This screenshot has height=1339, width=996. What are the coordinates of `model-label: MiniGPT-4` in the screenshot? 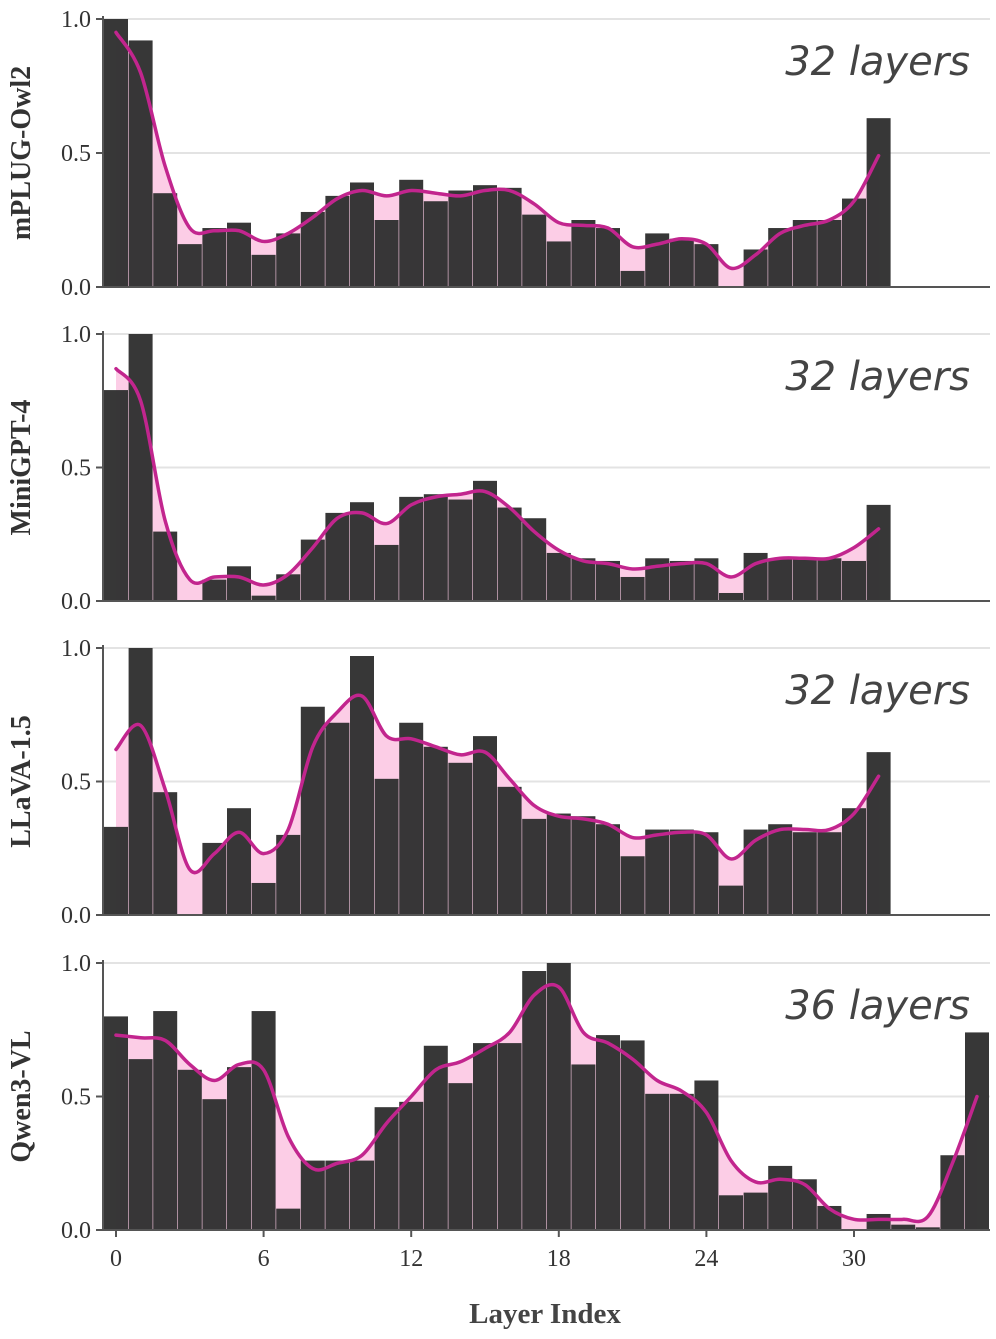 It's located at (21, 468).